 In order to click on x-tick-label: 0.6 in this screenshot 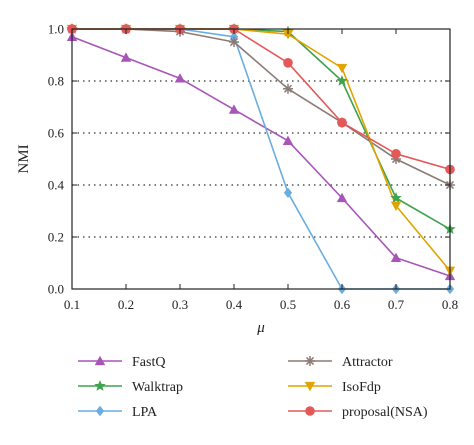, I will do `click(342, 304)`.